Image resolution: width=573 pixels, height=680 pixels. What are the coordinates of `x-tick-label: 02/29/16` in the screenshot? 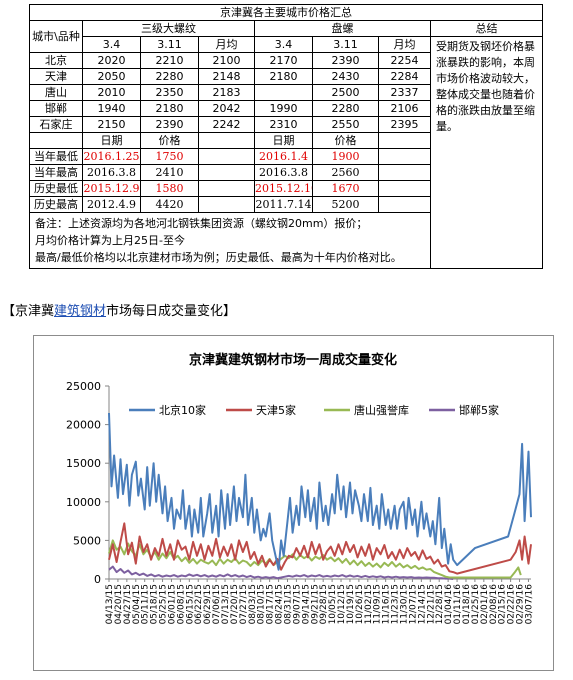 It's located at (521, 604).